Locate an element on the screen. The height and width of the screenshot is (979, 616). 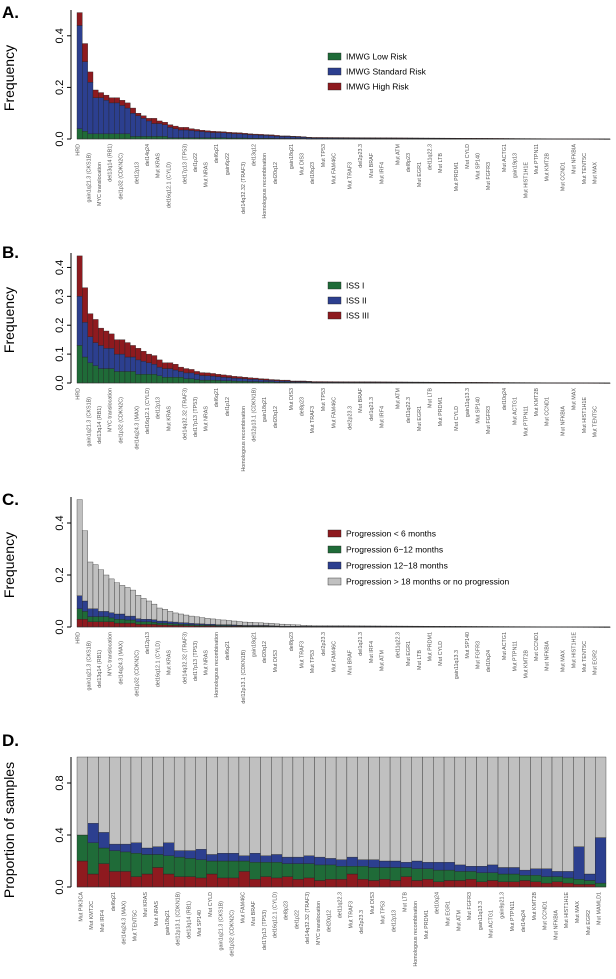
panel-b-category-label: del12p13 is located at coordinates (159, 408).